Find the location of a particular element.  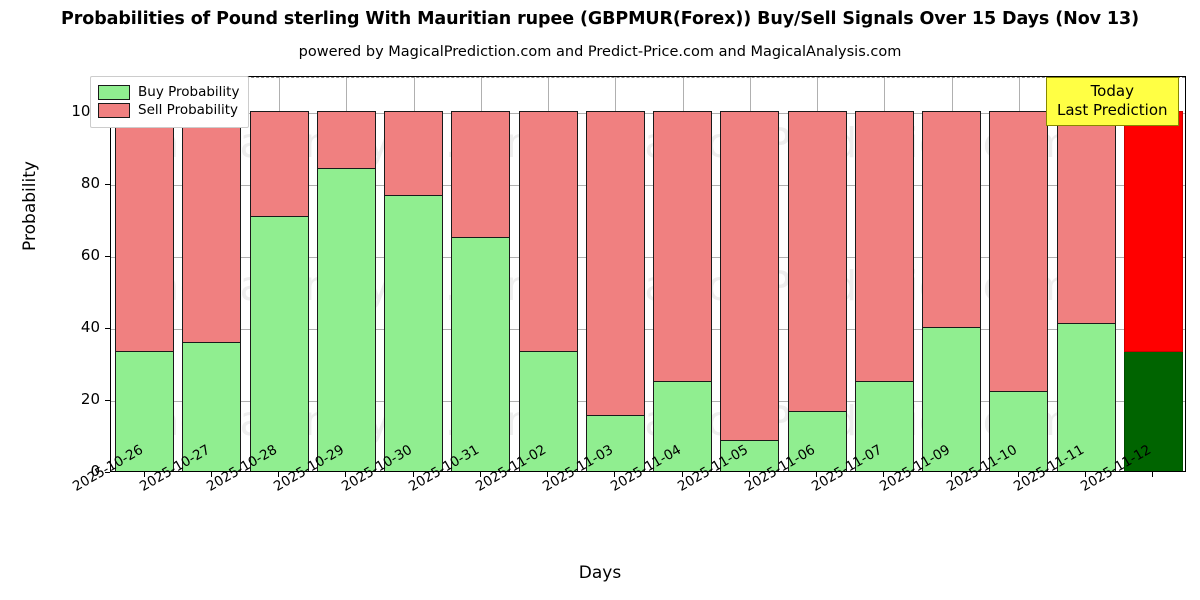

legend-item: Sell Probability is located at coordinates (168, 110).